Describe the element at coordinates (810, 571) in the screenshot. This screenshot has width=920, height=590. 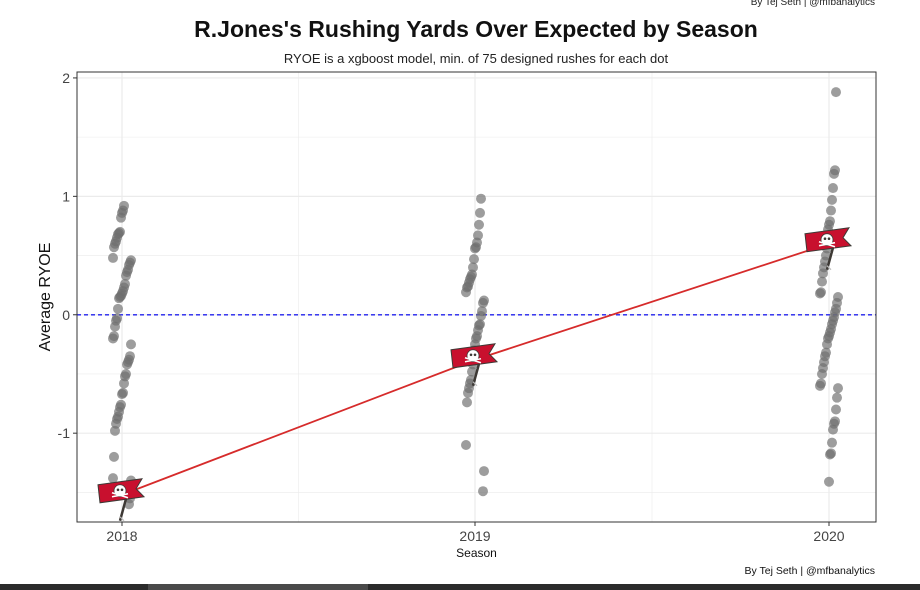
I see `bottom-credit: By Tej Seth | @mfbanalytics` at that location.